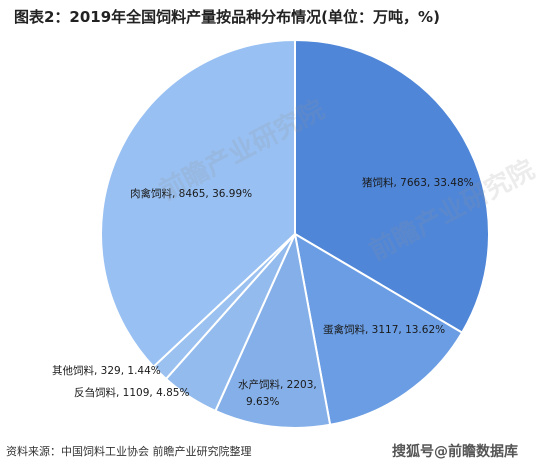  What do you see at coordinates (384, 329) in the screenshot?
I see `data-label-1: 蛋禽饲料, 3117, 13.62%` at bounding box center [384, 329].